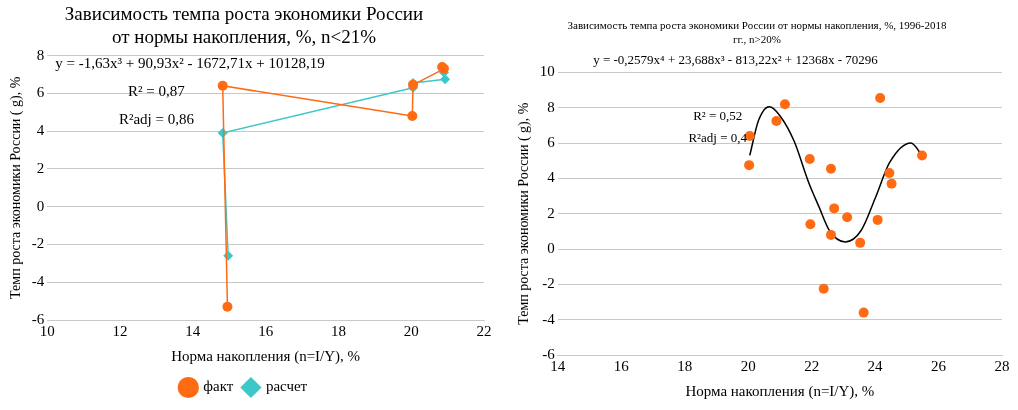 Image resolution: width=1018 pixels, height=410 pixels. What do you see at coordinates (244, 25) in the screenshot?
I see `chart-title: Зависимость темпа роста экономики России от нормы накопления, %, n<21%` at bounding box center [244, 25].